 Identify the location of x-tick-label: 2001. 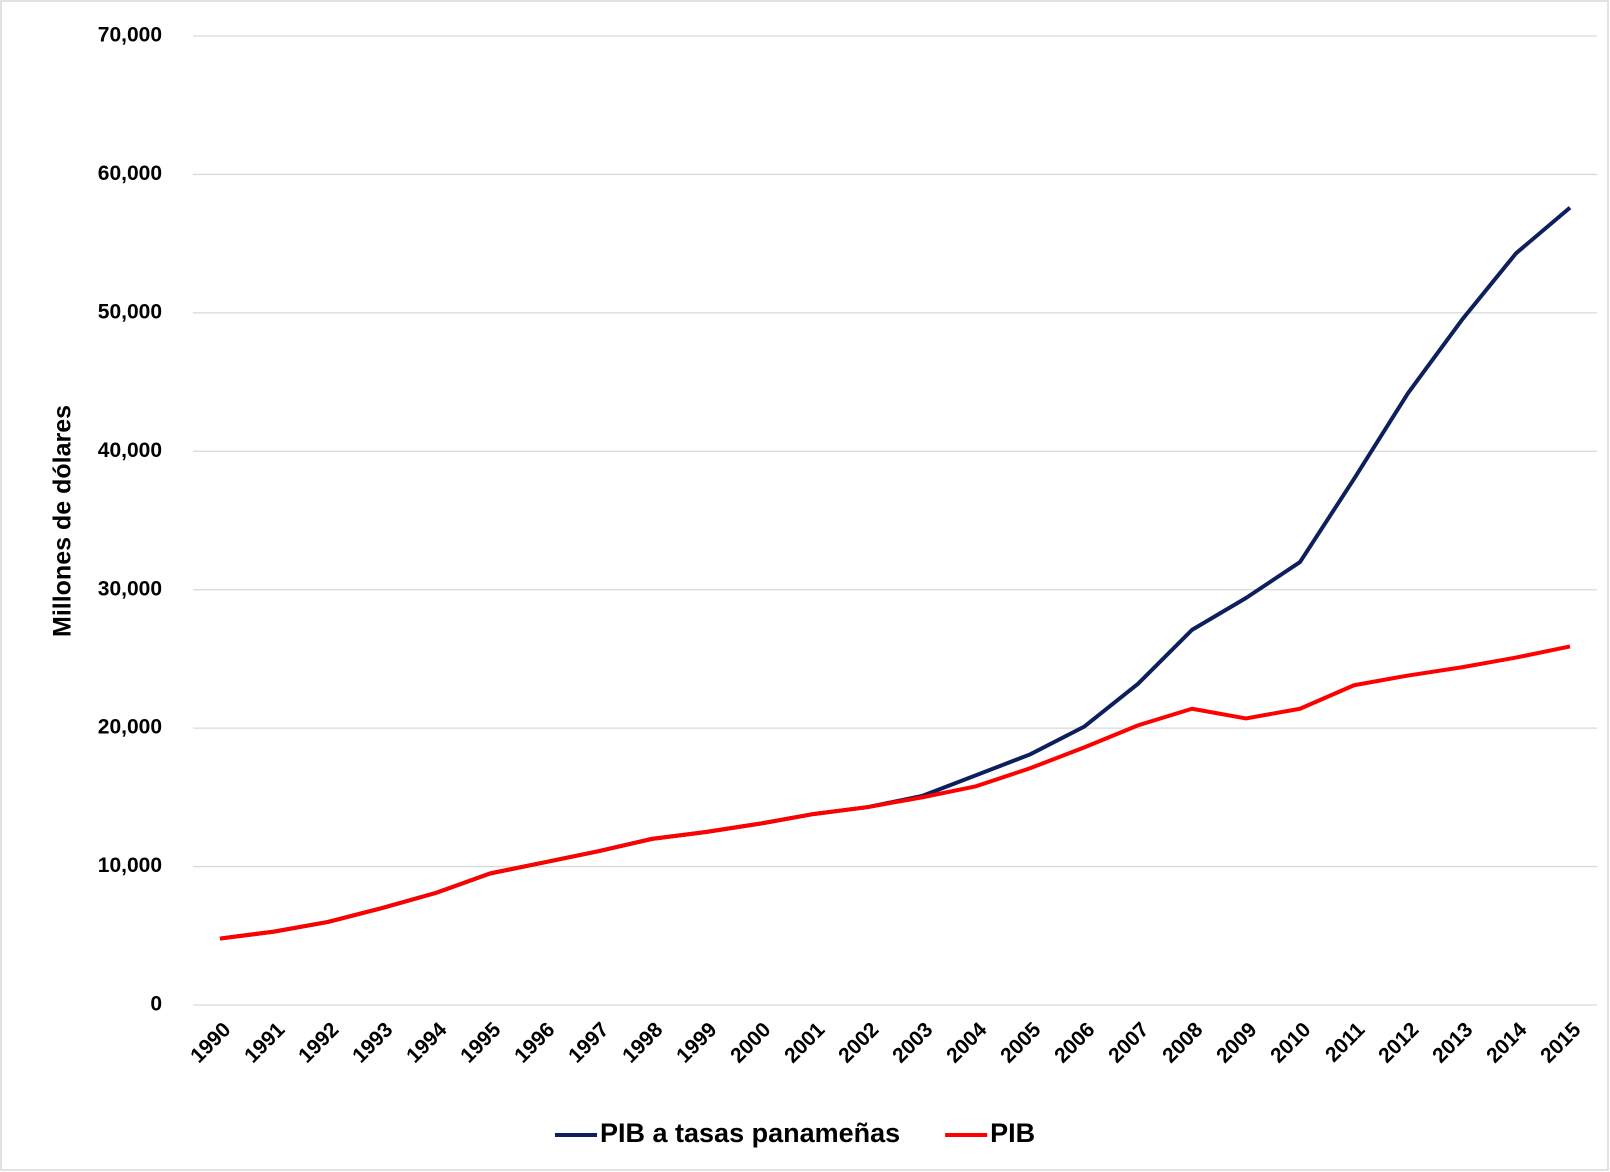
(805, 1043).